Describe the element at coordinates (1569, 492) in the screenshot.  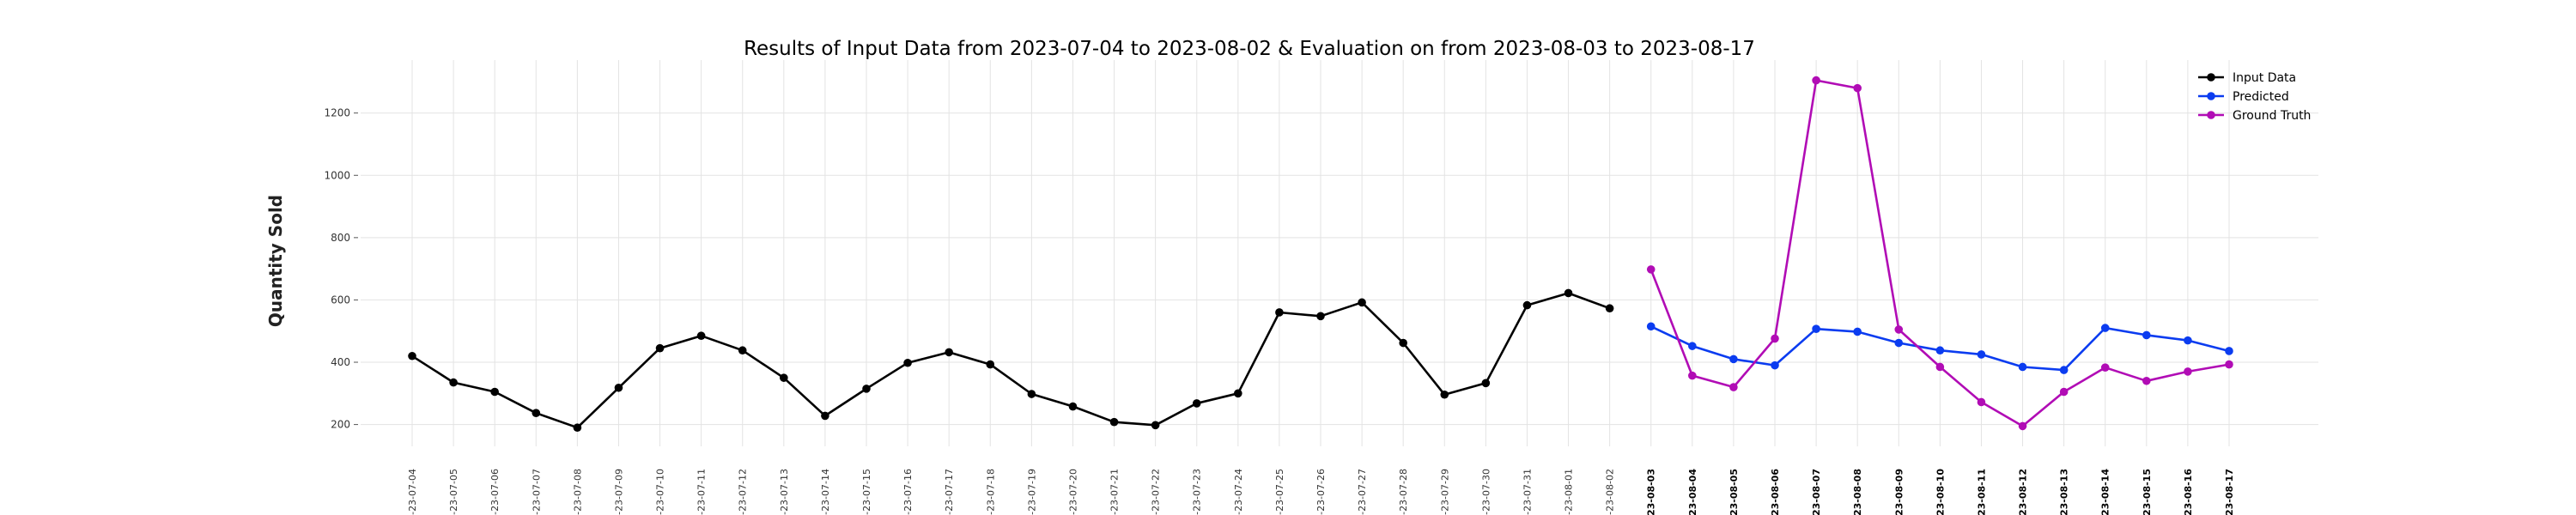
I see `x-tick-label: -23-08-01` at that location.